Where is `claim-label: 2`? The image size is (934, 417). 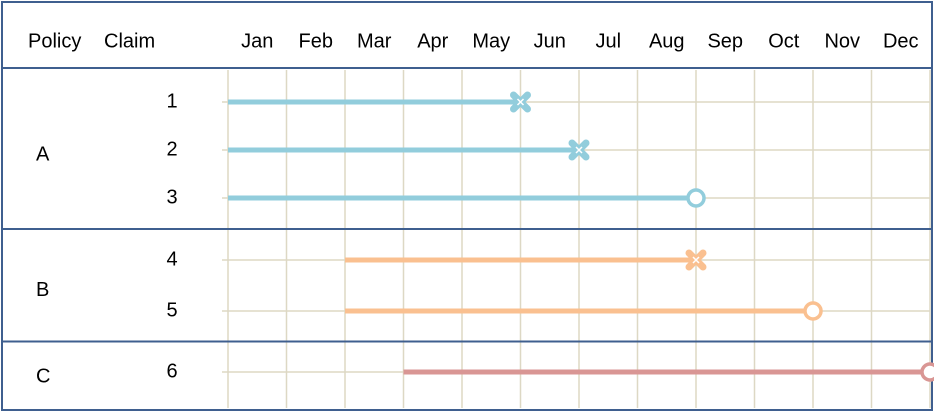
claim-label: 2 is located at coordinates (171, 149).